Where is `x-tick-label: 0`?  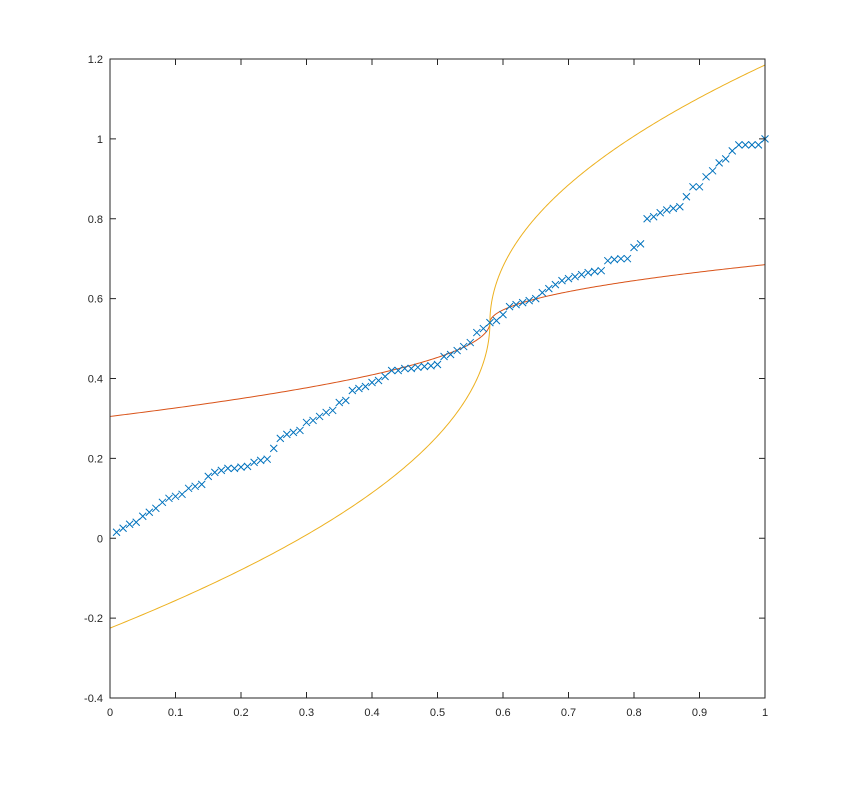 x-tick-label: 0 is located at coordinates (110, 713).